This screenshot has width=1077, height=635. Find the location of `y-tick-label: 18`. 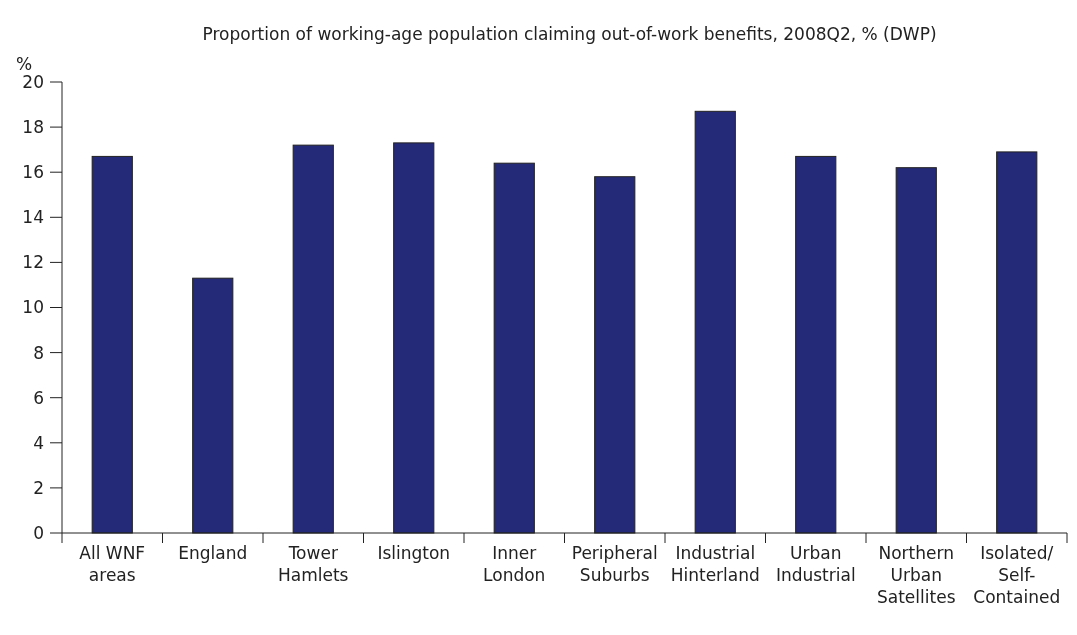

y-tick-label: 18 is located at coordinates (33, 127).